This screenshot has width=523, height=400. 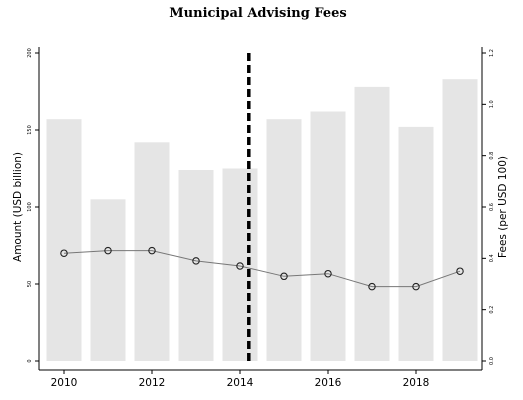 What do you see at coordinates (492, 207) in the screenshot?
I see `y-right-tick-label-0.6: 0.6` at bounding box center [492, 207].